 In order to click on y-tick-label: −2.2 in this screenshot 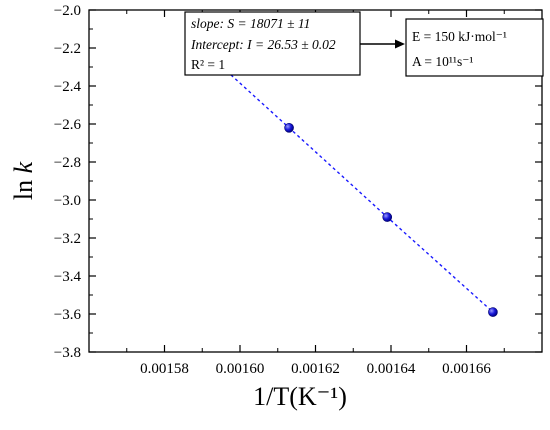, I will do `click(67, 49)`.